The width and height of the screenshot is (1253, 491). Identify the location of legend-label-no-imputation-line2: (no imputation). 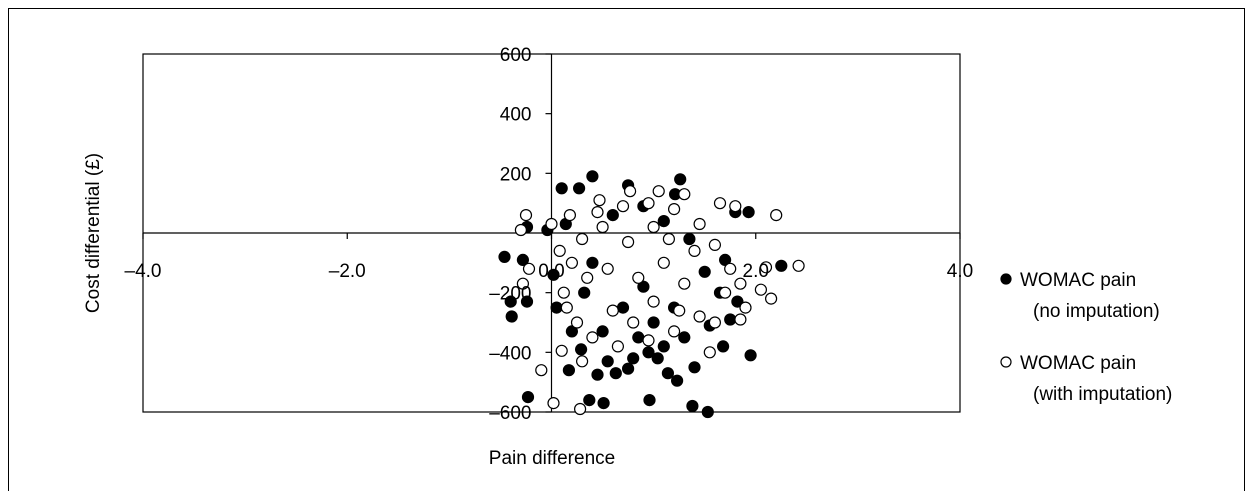
(1096, 311).